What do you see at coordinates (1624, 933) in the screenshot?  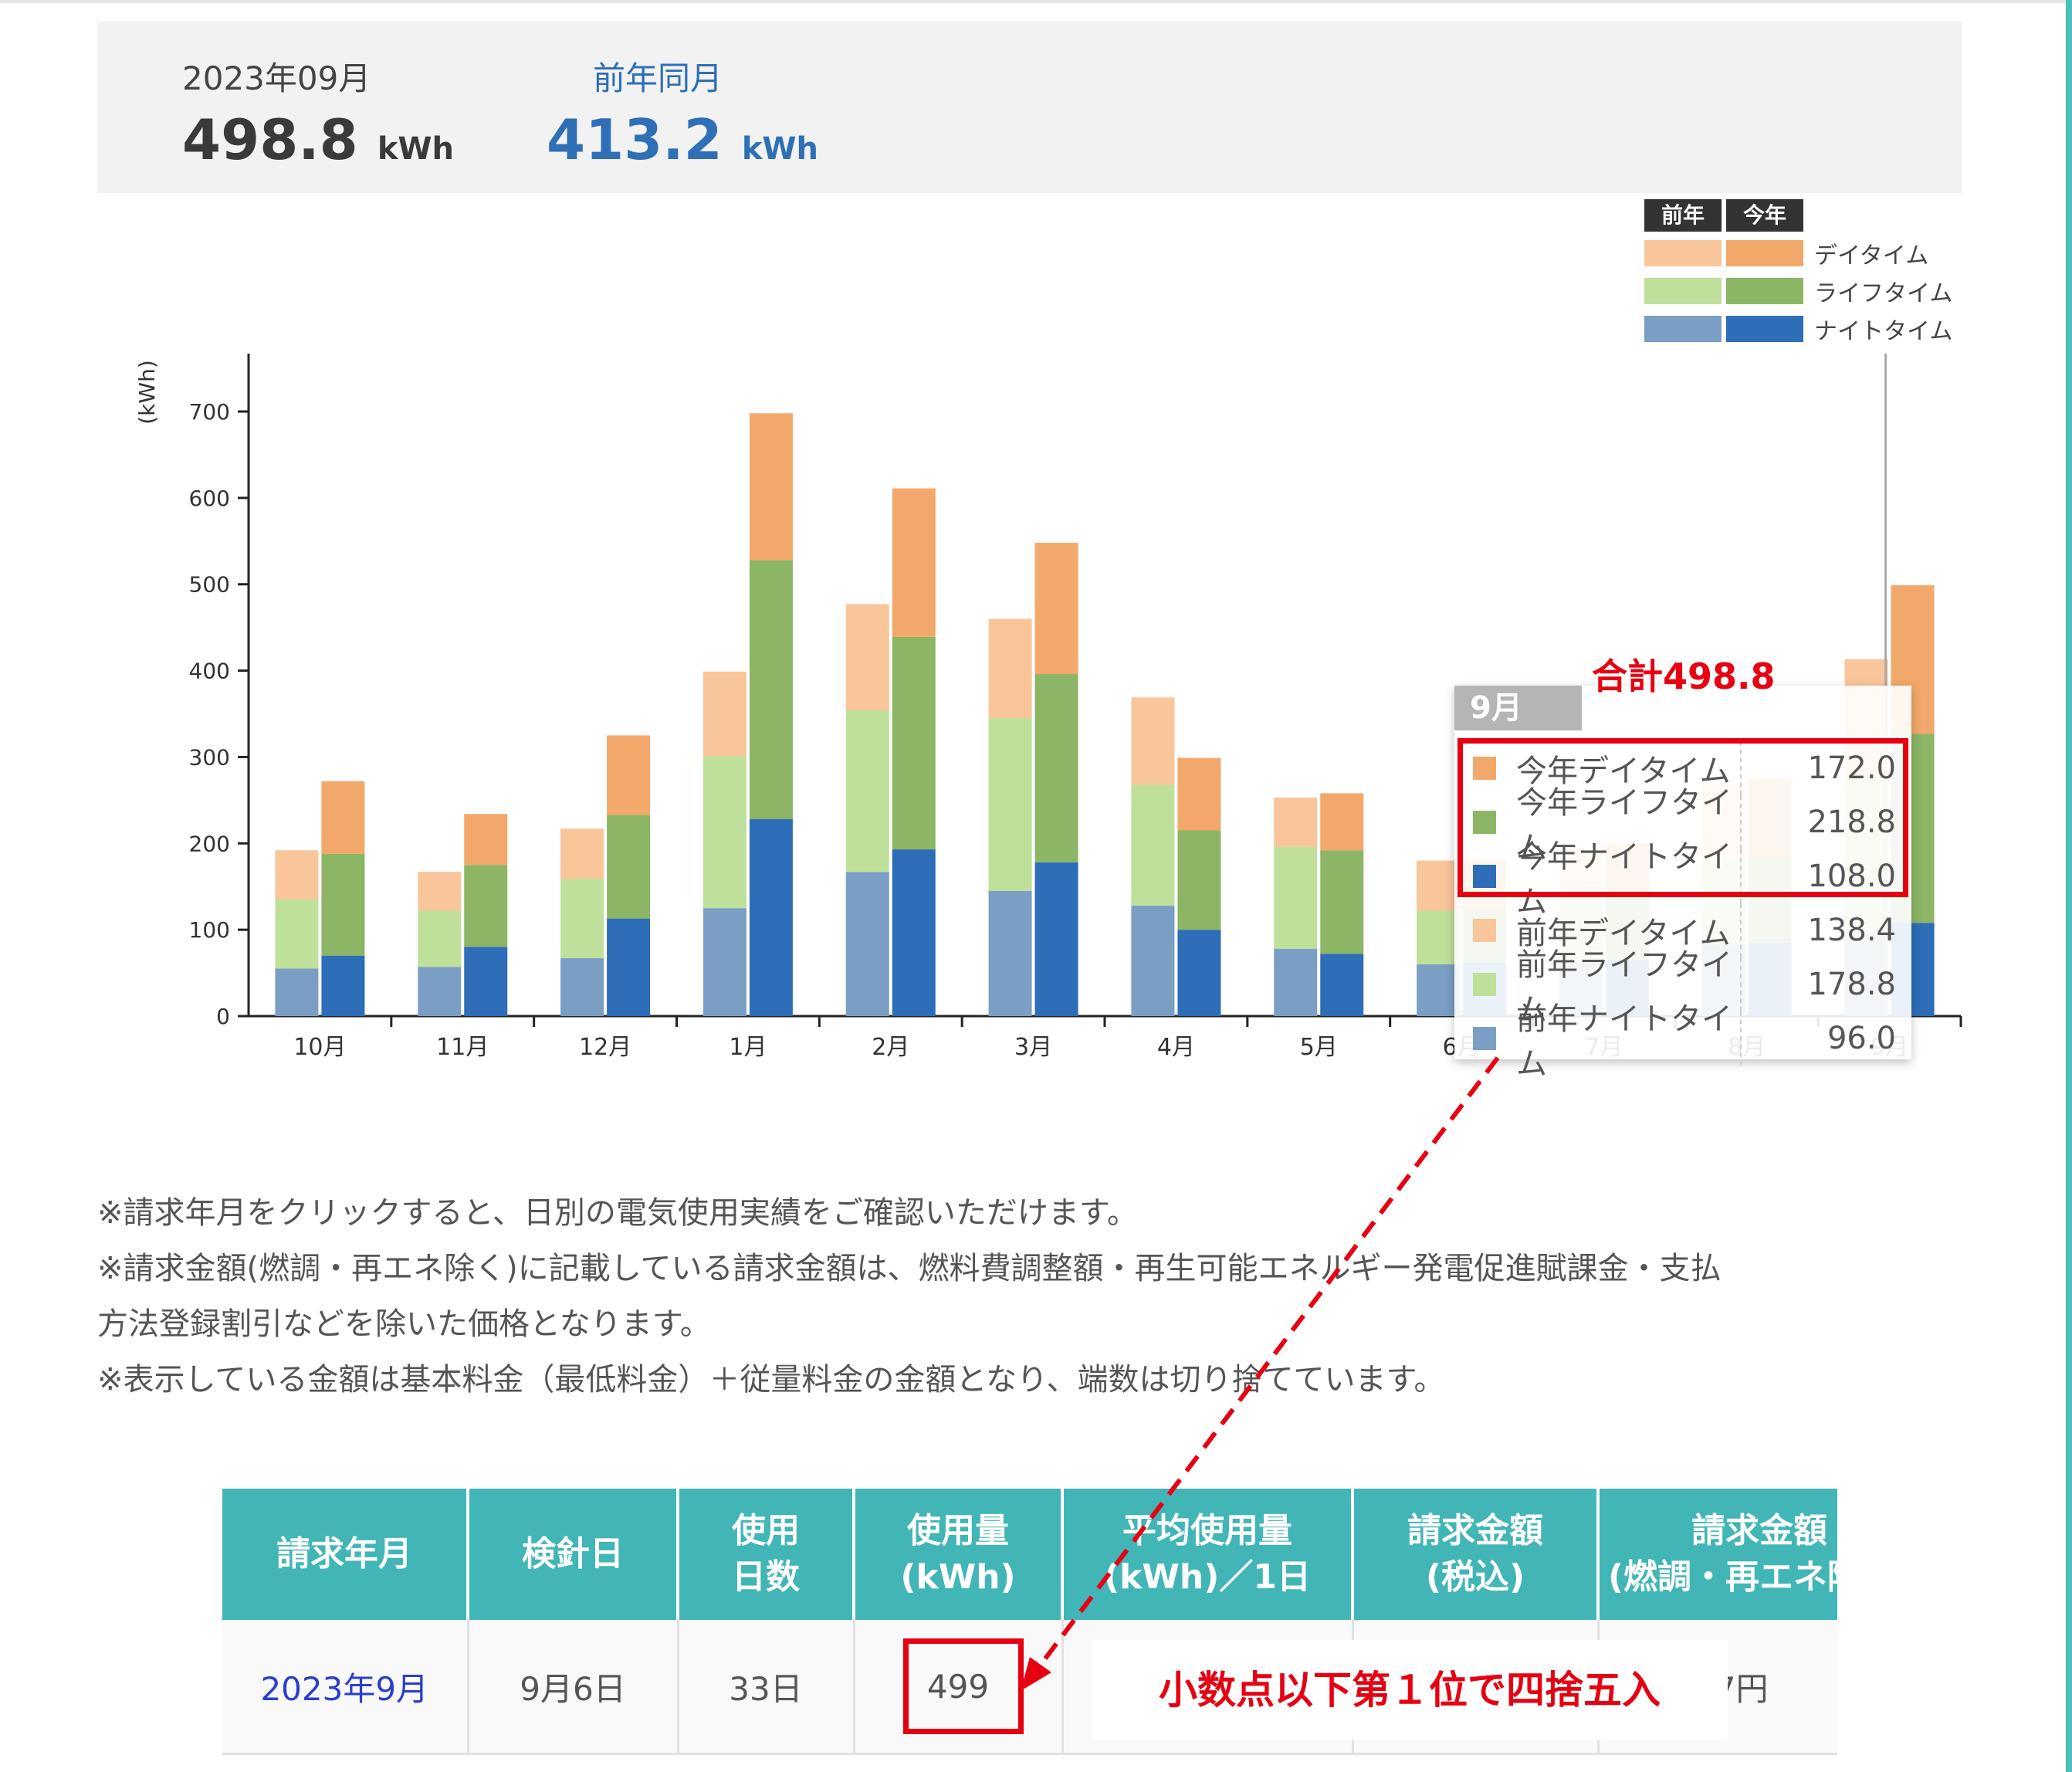 I see `tooltip-series-name: 前年デイタイム` at bounding box center [1624, 933].